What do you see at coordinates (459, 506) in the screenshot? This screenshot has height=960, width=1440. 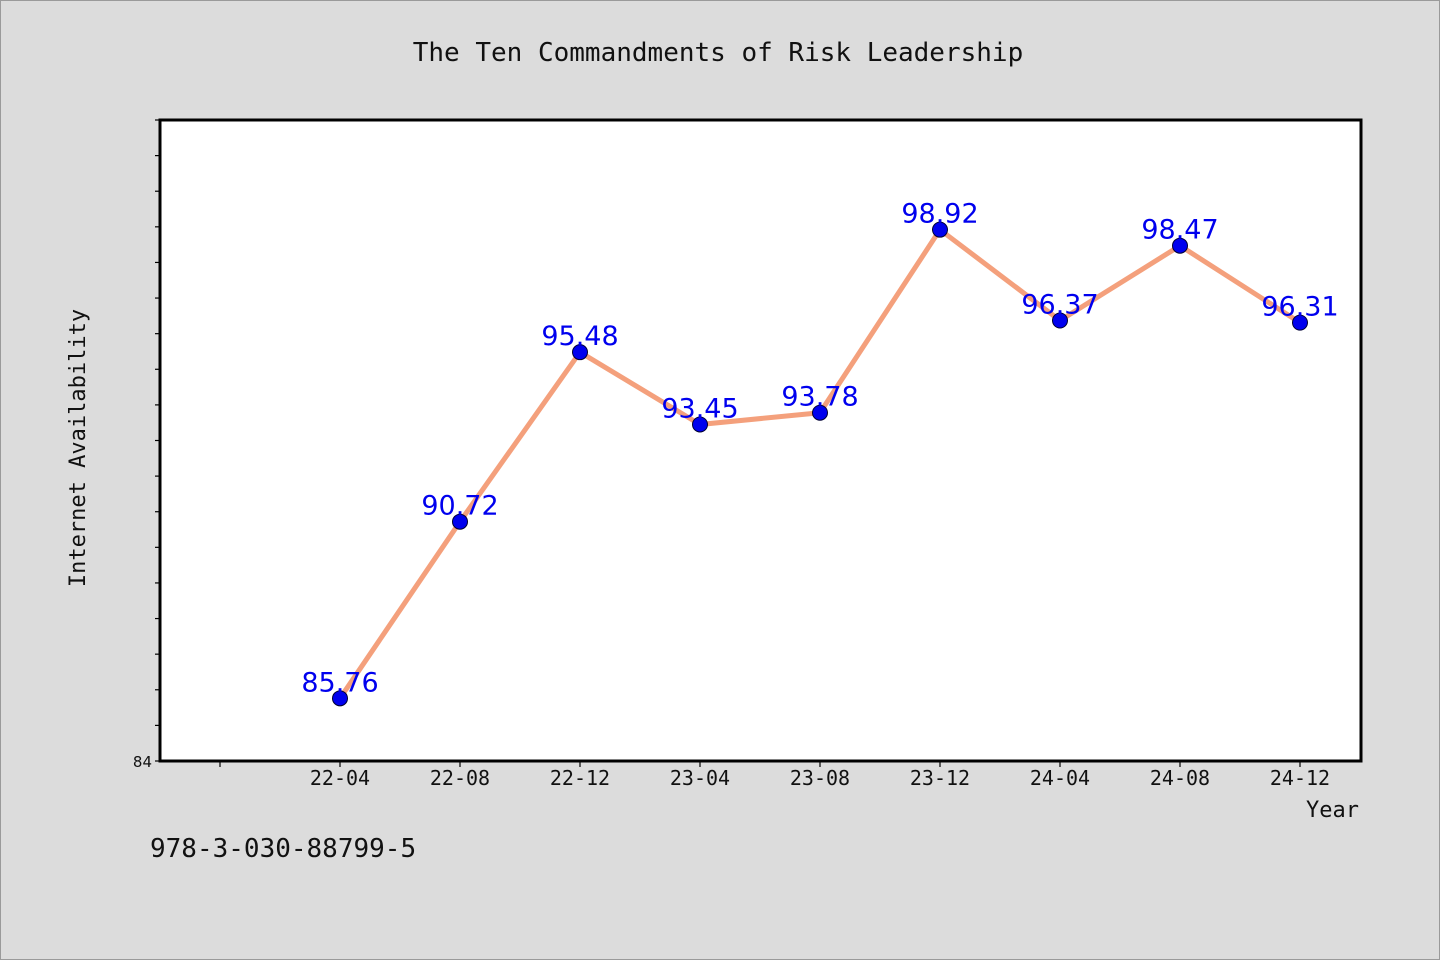 I see `data-label: 90.72` at bounding box center [459, 506].